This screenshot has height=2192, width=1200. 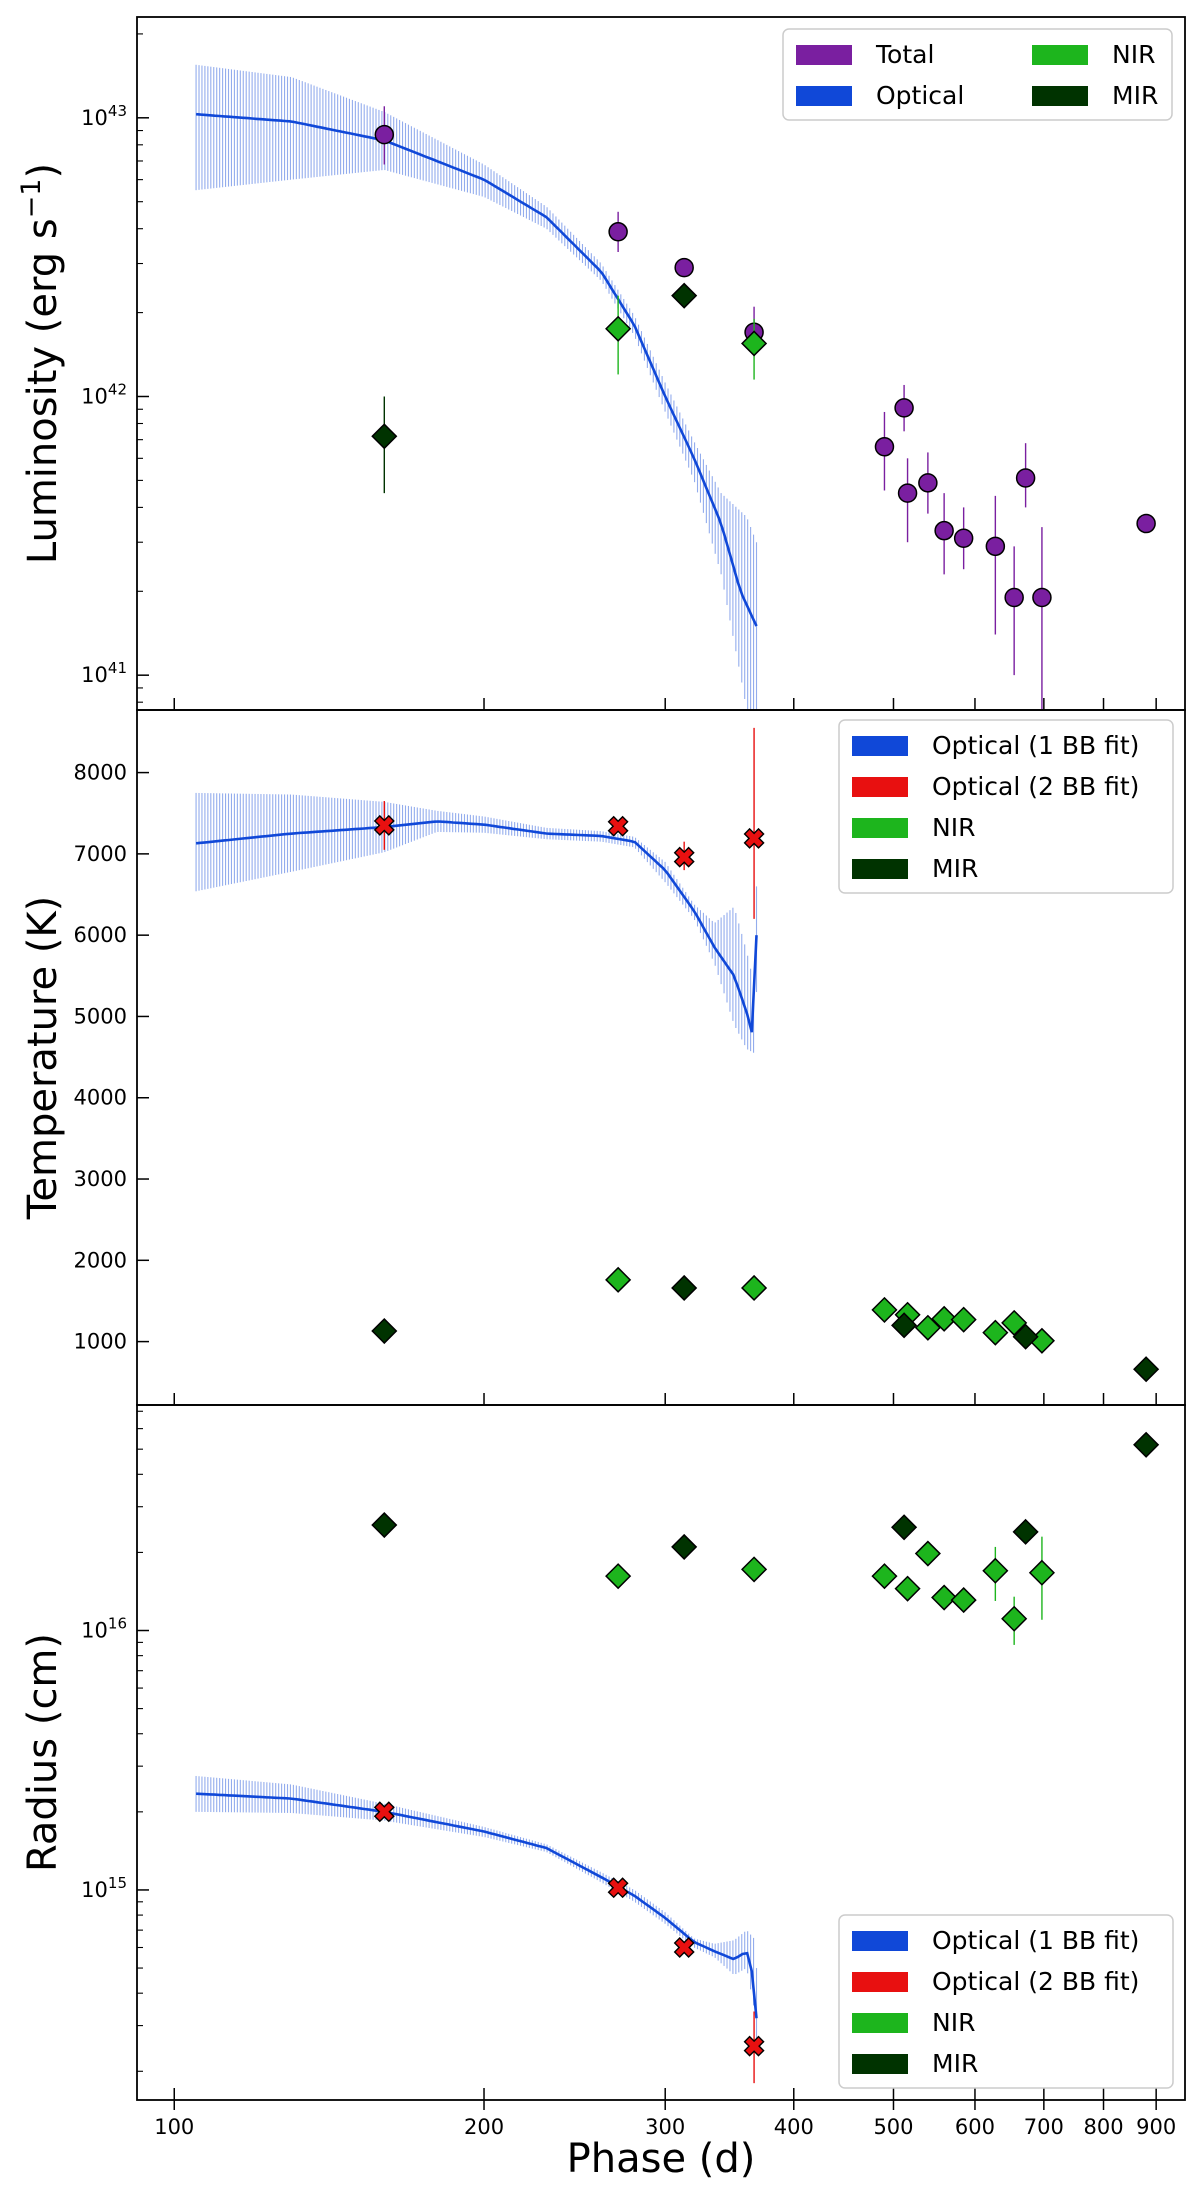 I want to click on y-tick-label: 1042, so click(x=104, y=394).